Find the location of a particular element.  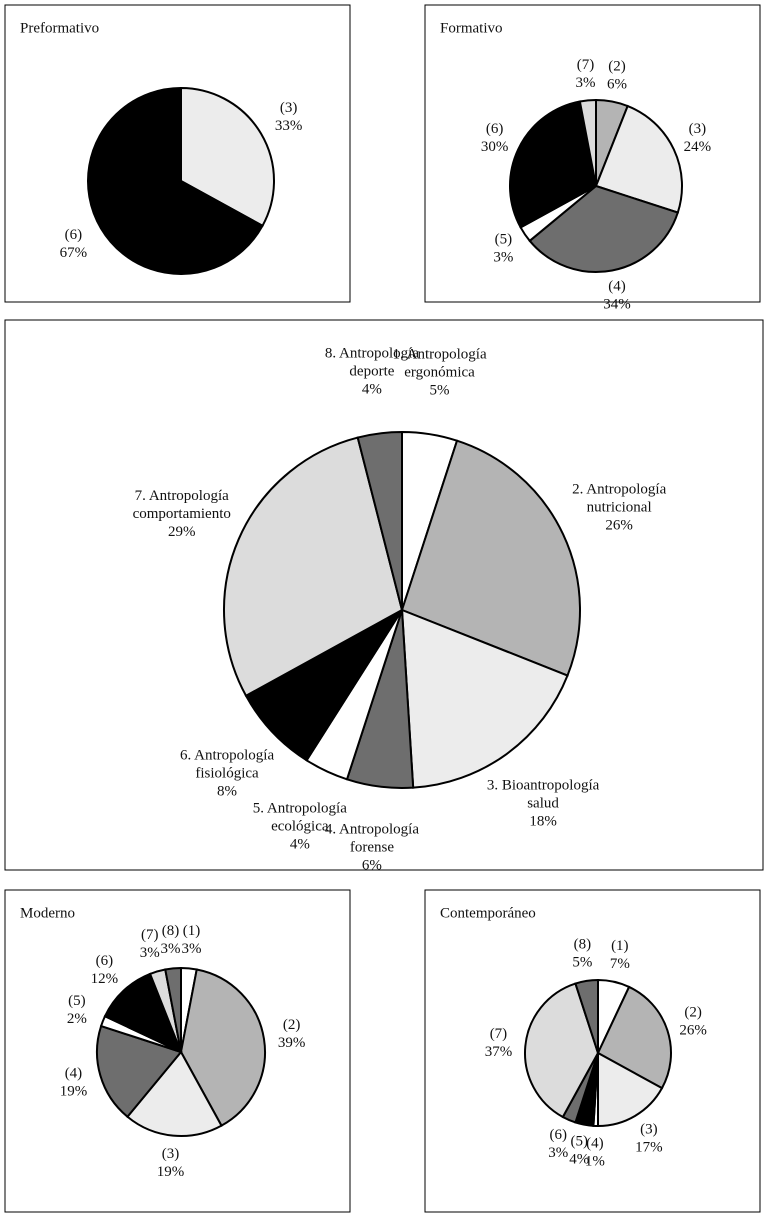

slice-value-label: 18% is located at coordinates (543, 822).